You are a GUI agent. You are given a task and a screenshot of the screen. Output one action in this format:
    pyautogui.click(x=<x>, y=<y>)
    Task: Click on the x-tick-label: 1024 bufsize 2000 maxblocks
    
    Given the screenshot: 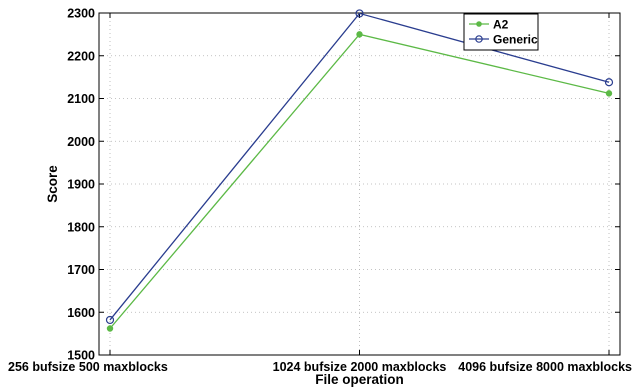 What is the action you would take?
    pyautogui.click(x=360, y=367)
    